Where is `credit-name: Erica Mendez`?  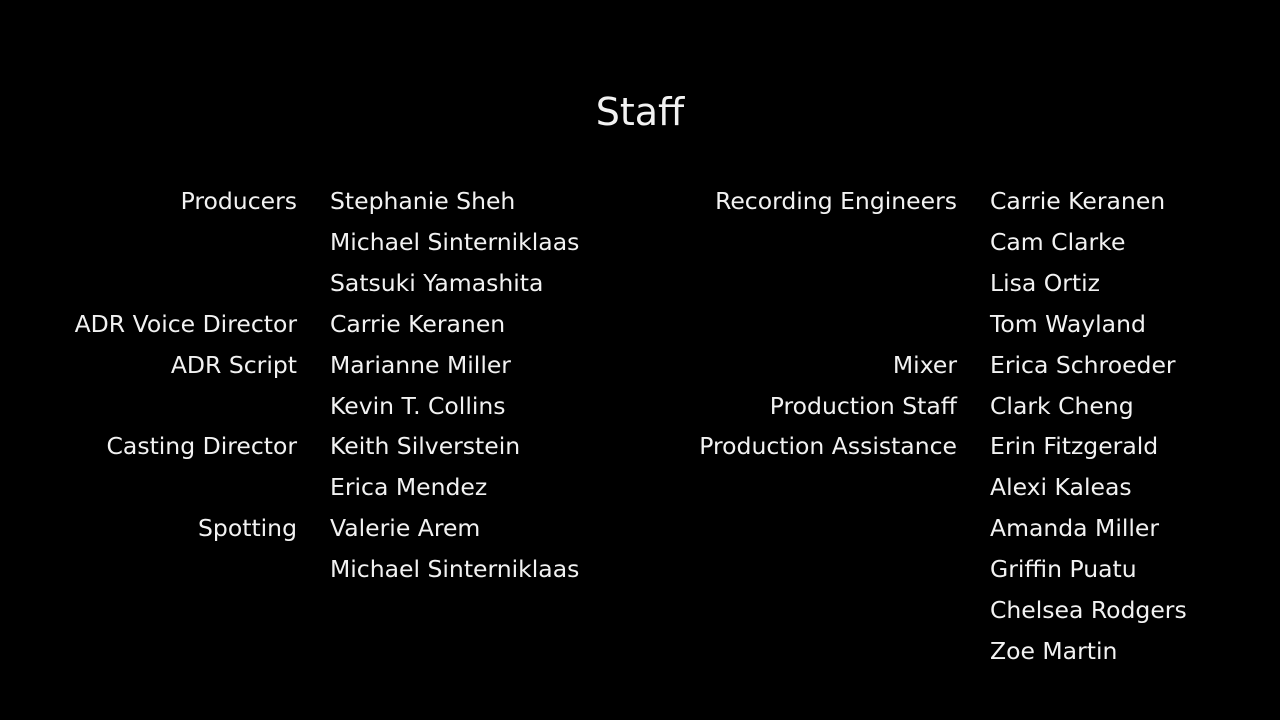 credit-name: Erica Mendez is located at coordinates (409, 487).